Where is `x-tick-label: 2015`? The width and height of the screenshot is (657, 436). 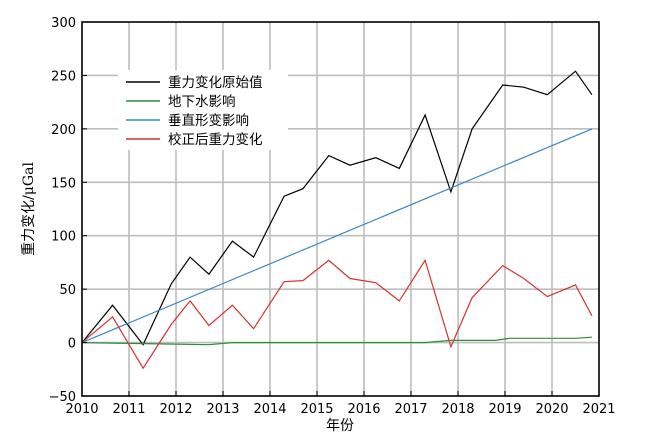 x-tick-label: 2015 is located at coordinates (316, 409).